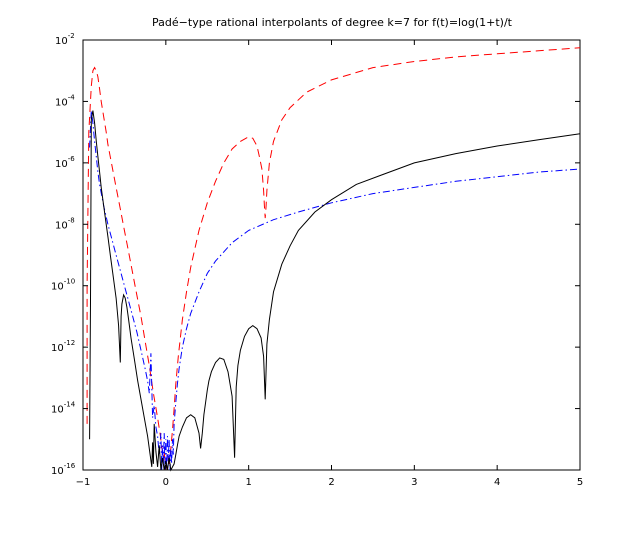 This screenshot has width=642, height=533. I want to click on y-tick-label: 10⁻¹⁰, so click(63, 285).